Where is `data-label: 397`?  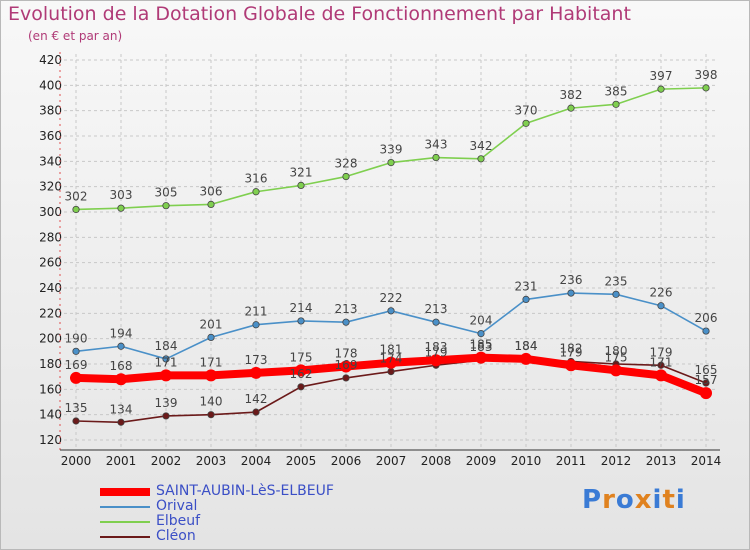
data-label: 397 is located at coordinates (661, 76).